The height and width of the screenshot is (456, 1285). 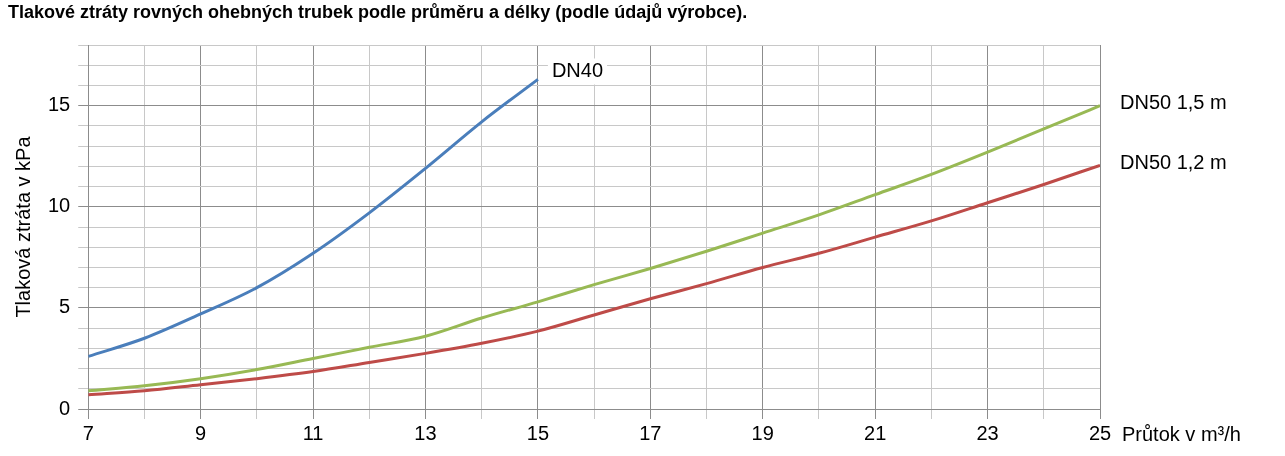 I want to click on series-label: DN50 1,5 m, so click(x=1173, y=102).